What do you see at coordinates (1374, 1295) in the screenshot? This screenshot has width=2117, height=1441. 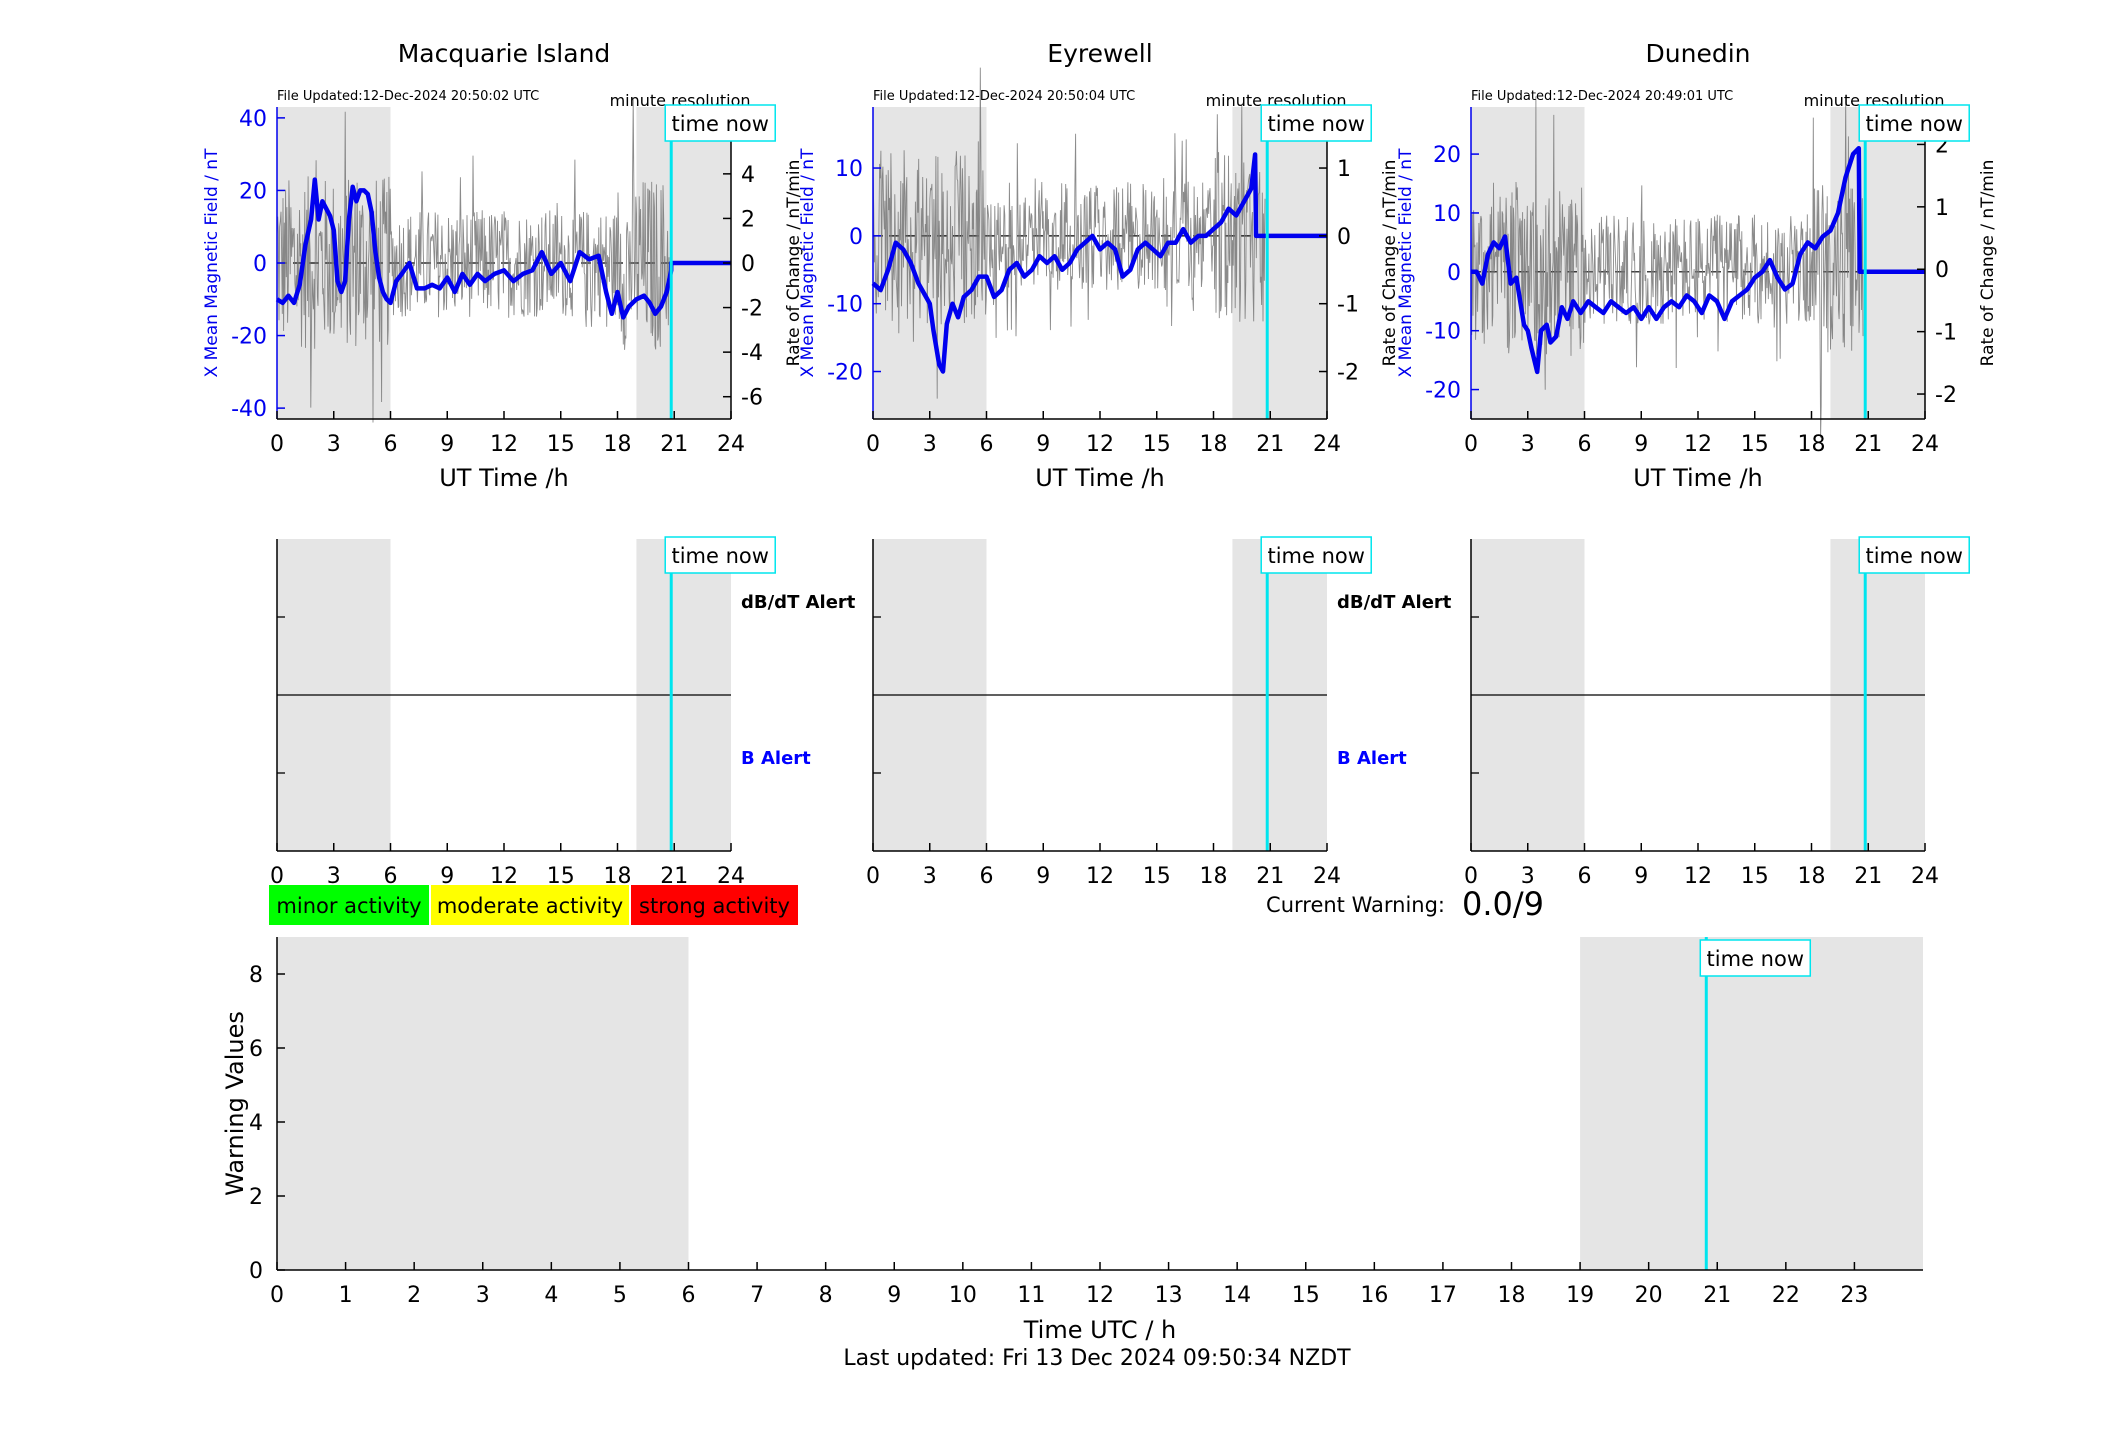 I see `x-tick-label: 16` at bounding box center [1374, 1295].